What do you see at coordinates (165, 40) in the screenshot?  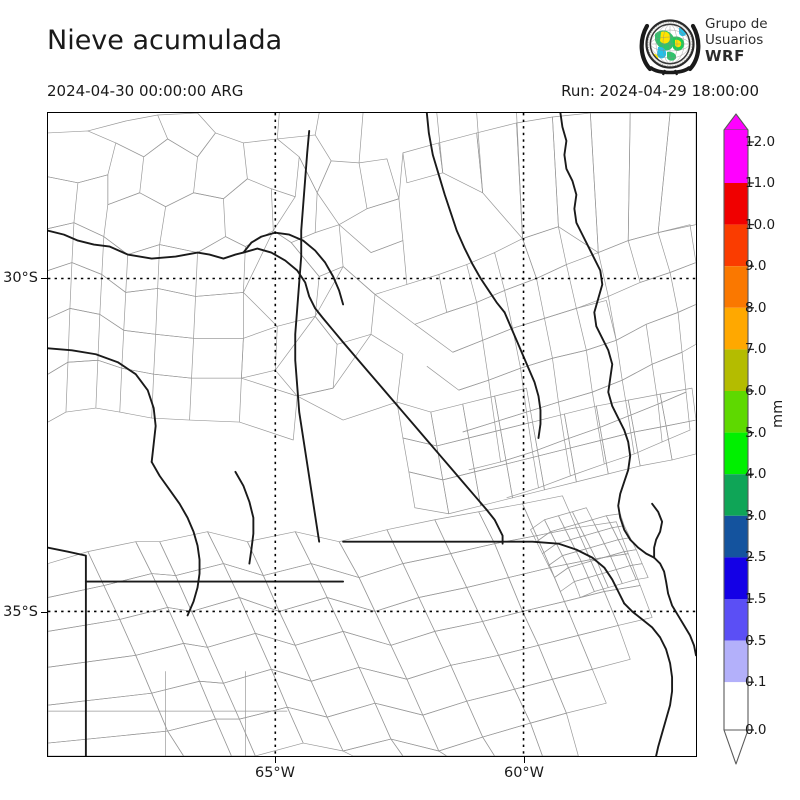 I see `page-title: Nieve acumulada` at bounding box center [165, 40].